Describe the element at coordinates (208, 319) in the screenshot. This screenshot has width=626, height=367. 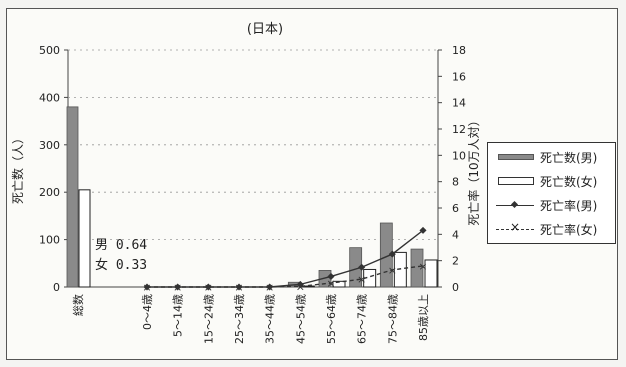
I see `x-tick-label: 15～24歳` at that location.